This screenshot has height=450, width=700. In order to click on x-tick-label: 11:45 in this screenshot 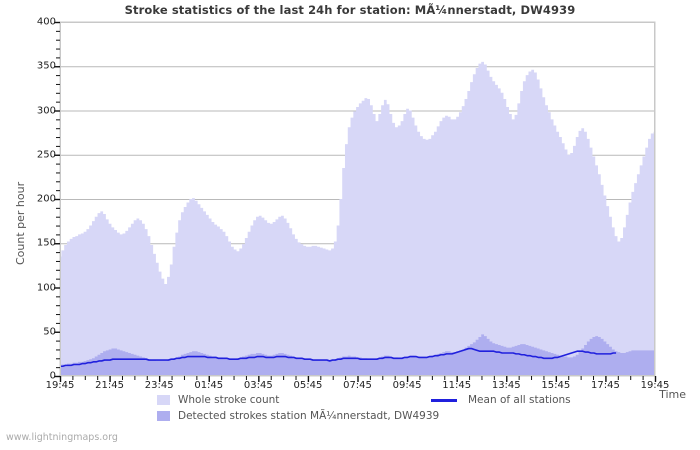, I will do `click(457, 385)`.